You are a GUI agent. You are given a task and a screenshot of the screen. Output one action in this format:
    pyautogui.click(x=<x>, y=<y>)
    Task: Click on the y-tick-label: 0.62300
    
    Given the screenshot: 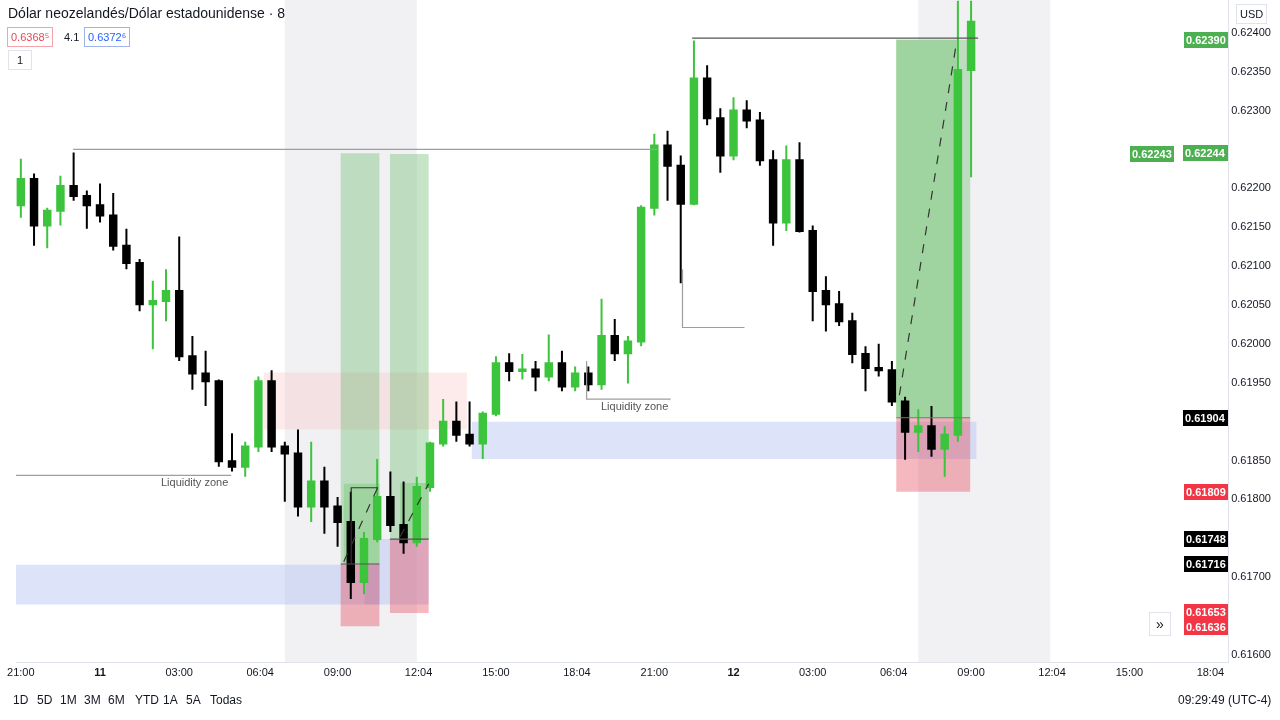 What is the action you would take?
    pyautogui.click(x=1251, y=109)
    